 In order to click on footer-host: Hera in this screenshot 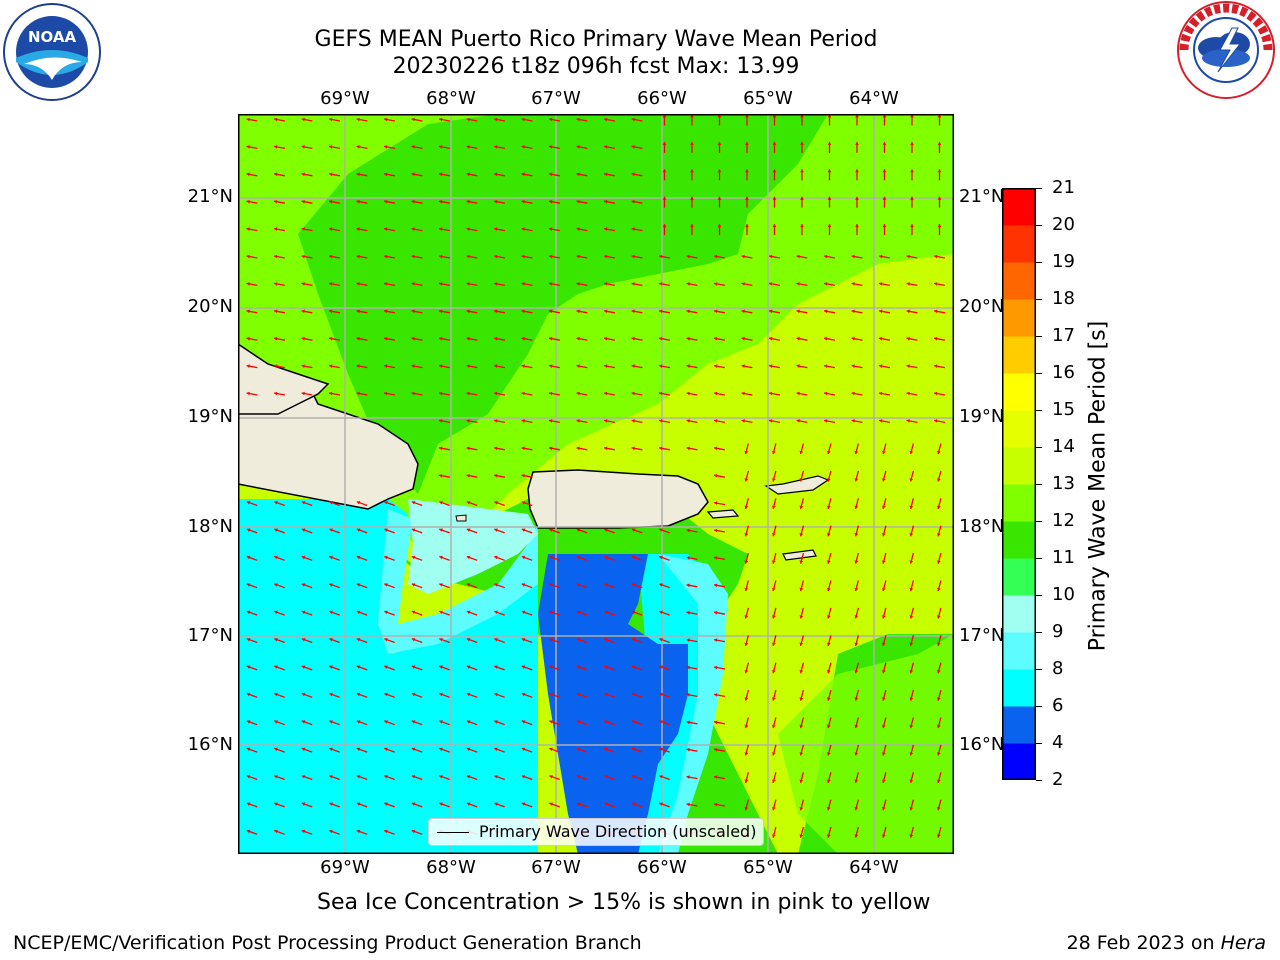, I will do `click(1243, 943)`.